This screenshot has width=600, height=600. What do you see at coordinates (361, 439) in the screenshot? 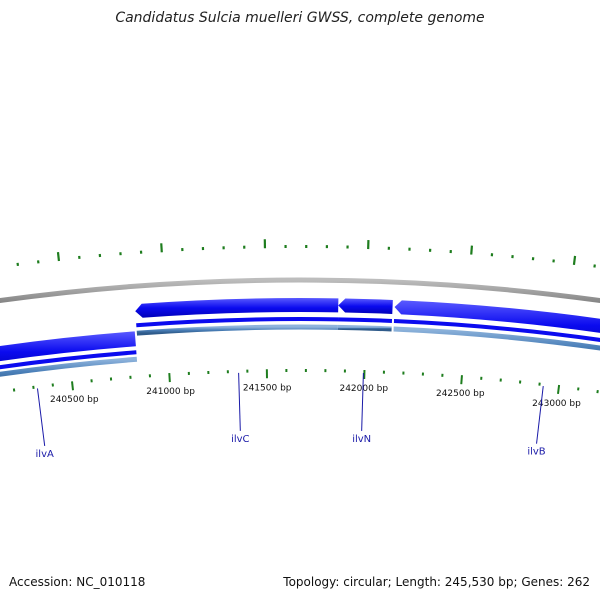
I see `gene-label: ilvN` at bounding box center [361, 439].